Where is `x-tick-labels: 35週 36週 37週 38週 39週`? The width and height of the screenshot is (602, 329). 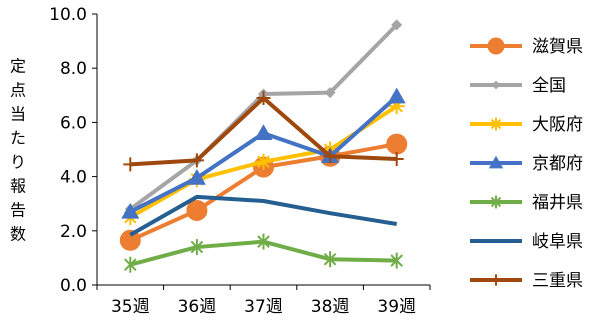
x-tick-labels: 35週 36週 37週 38週 39週 is located at coordinates (263, 307).